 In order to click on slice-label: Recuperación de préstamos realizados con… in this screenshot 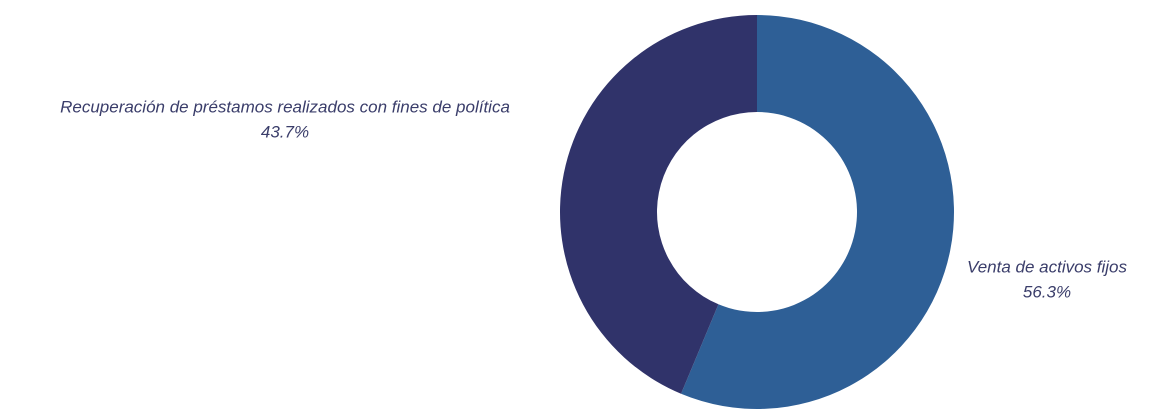, I will do `click(285, 106)`.